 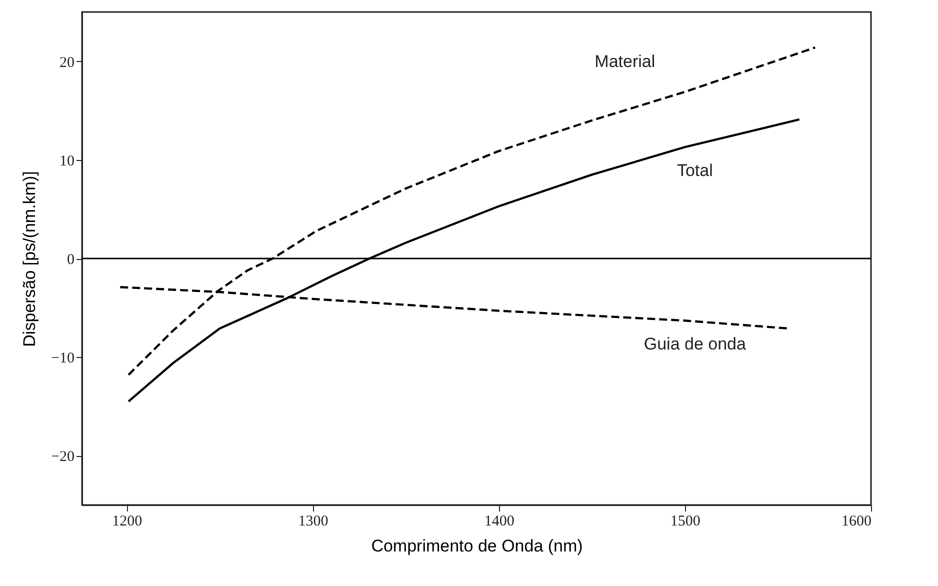 I want to click on series-label: Guia de onda, so click(x=695, y=344).